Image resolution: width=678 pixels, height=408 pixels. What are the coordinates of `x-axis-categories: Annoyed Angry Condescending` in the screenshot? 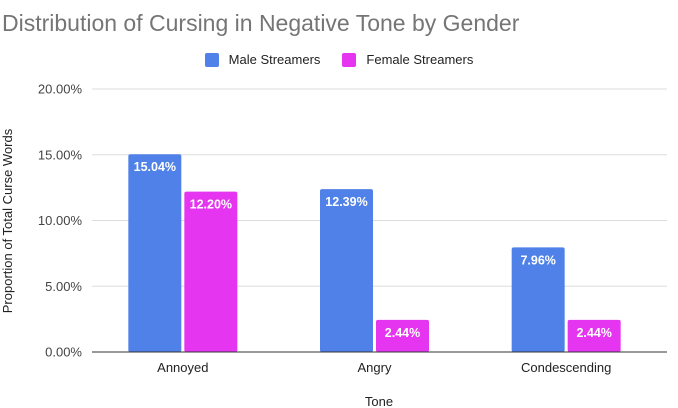 It's located at (384, 367).